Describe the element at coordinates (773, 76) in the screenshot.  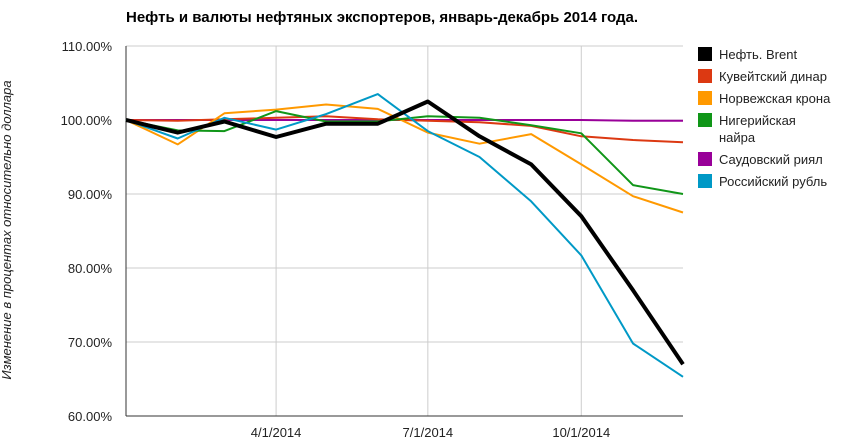
I see `legend-label: Кувейтский динар` at that location.